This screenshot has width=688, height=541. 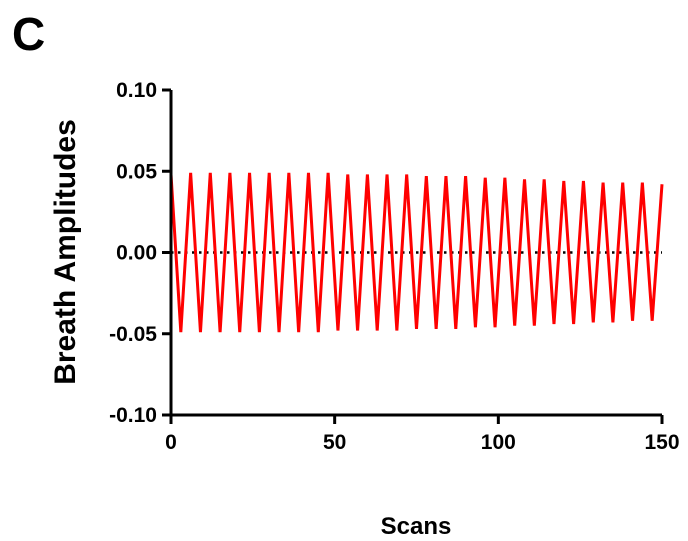 I want to click on y-tick-label: 0.10, so click(x=136, y=90).